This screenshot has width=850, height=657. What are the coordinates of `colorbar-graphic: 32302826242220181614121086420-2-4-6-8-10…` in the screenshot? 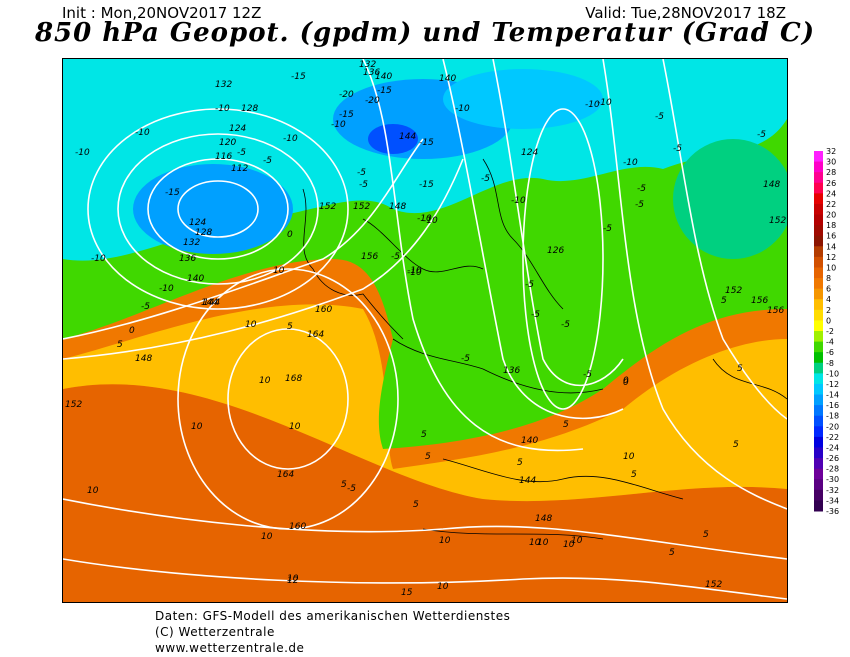 It's located at (826, 331).